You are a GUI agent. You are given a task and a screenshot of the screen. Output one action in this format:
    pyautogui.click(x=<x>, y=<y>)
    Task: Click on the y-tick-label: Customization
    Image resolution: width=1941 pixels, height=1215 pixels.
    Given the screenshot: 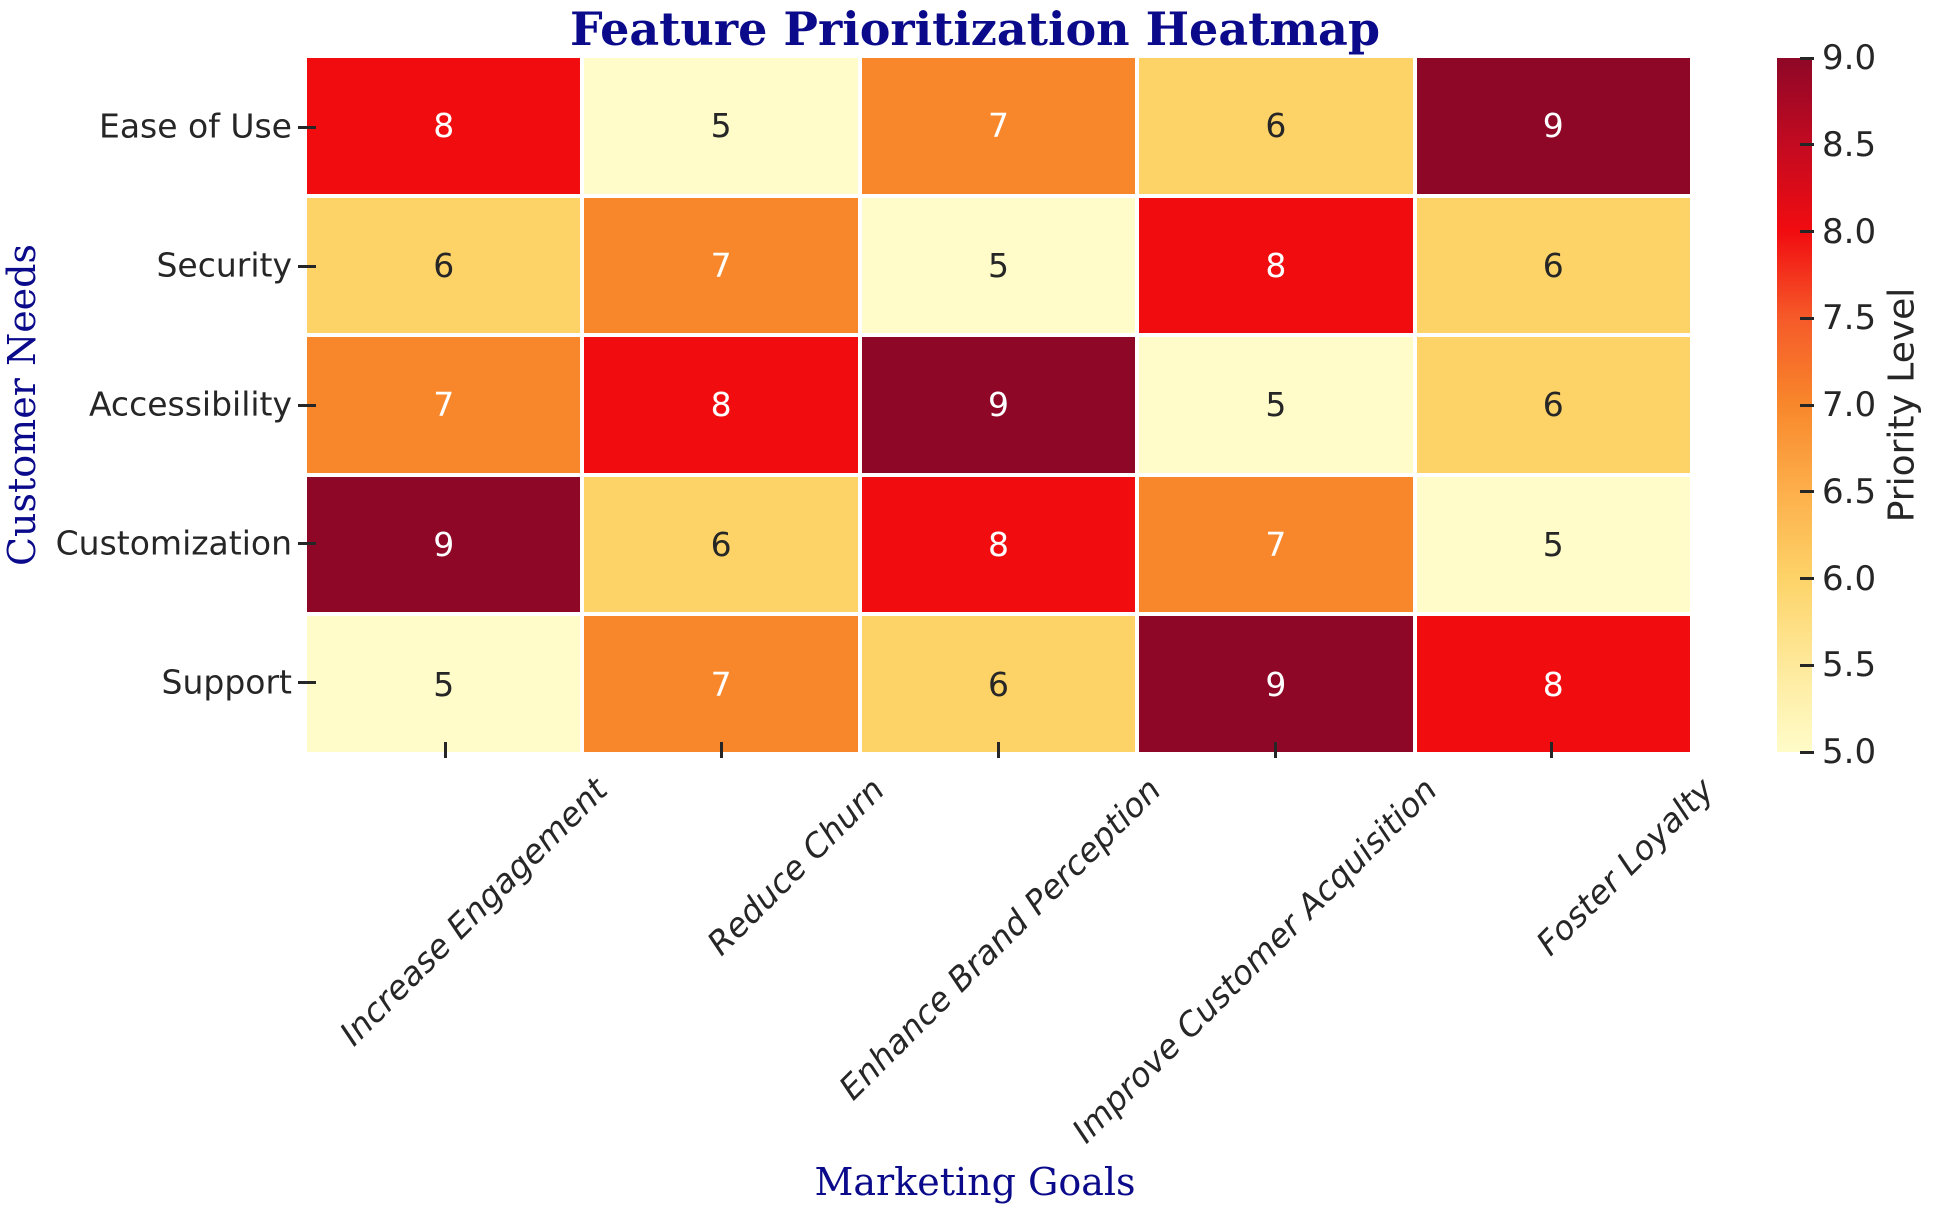 What is the action you would take?
    pyautogui.click(x=173, y=543)
    